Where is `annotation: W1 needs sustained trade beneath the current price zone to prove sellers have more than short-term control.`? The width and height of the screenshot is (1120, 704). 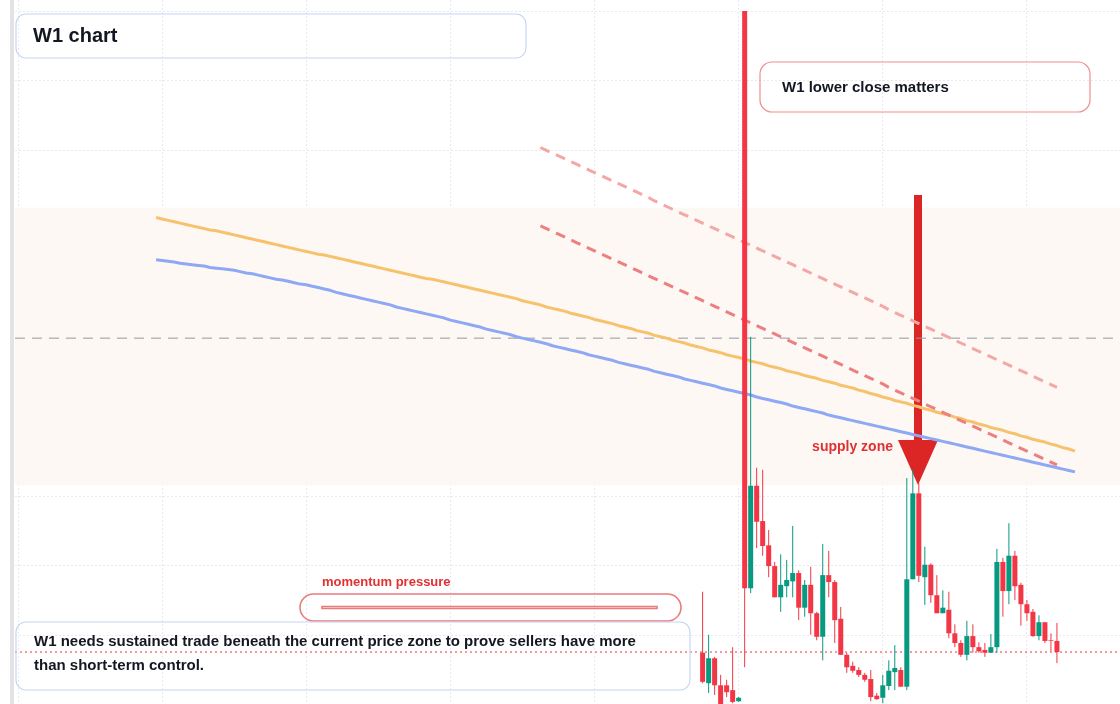
annotation: W1 needs sustained trade beneath the current price zone to prove sellers have more than short-term control. is located at coordinates (335, 652).